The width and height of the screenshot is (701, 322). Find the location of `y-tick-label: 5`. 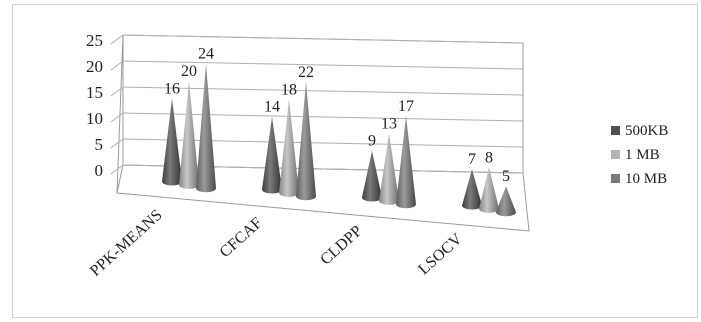

y-tick-label: 5 is located at coordinates (99, 144).